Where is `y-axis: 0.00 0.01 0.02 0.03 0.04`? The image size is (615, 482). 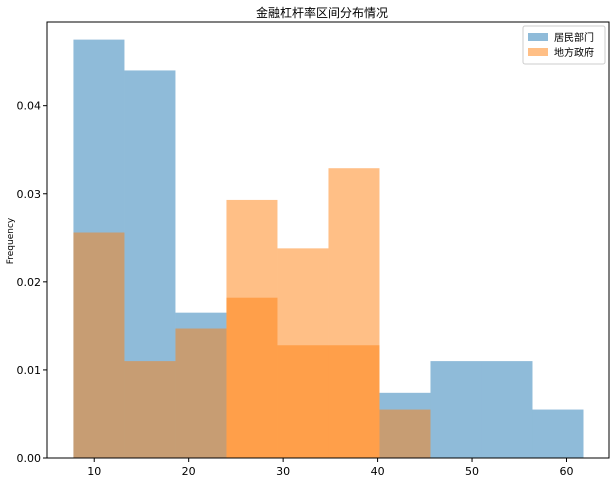
y-axis: 0.00 0.01 0.02 0.03 0.04 is located at coordinates (32, 282).